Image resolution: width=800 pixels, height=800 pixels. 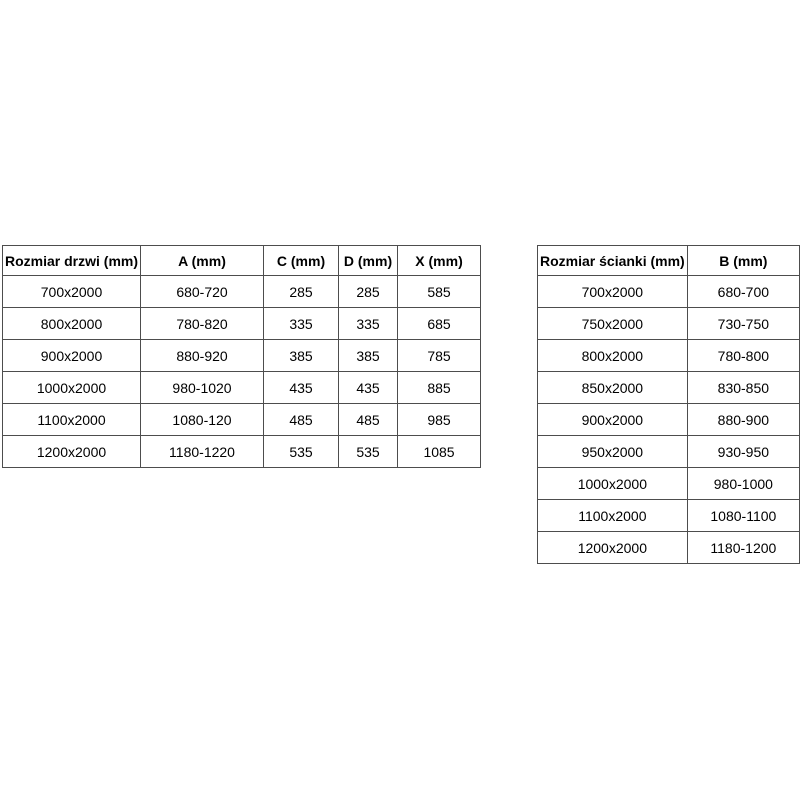 I want to click on table-row: 700x2000 680-720 285 285 585, so click(x=241, y=291).